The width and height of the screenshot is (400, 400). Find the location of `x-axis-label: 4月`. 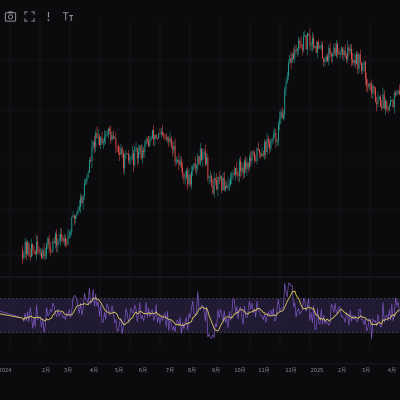

x-axis-label: 4月 is located at coordinates (392, 371).